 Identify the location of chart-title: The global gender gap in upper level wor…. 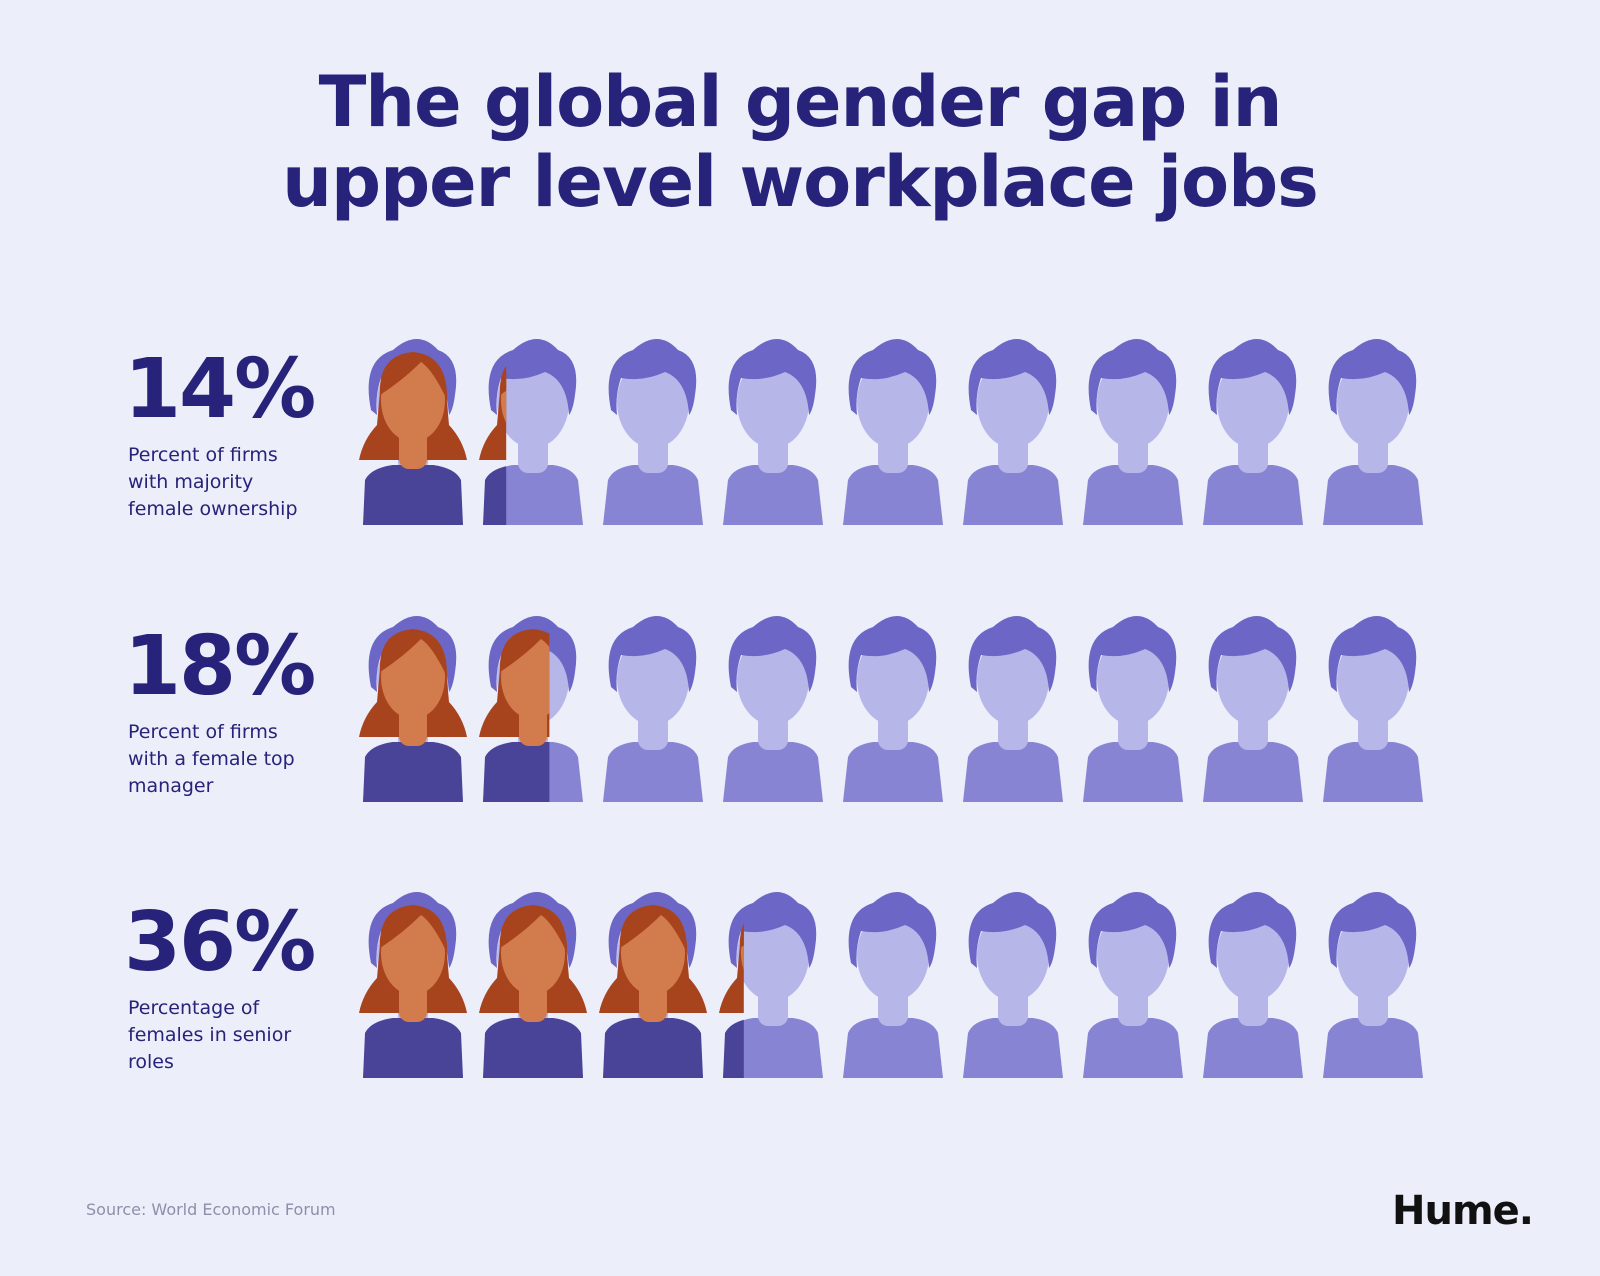
(800, 142).